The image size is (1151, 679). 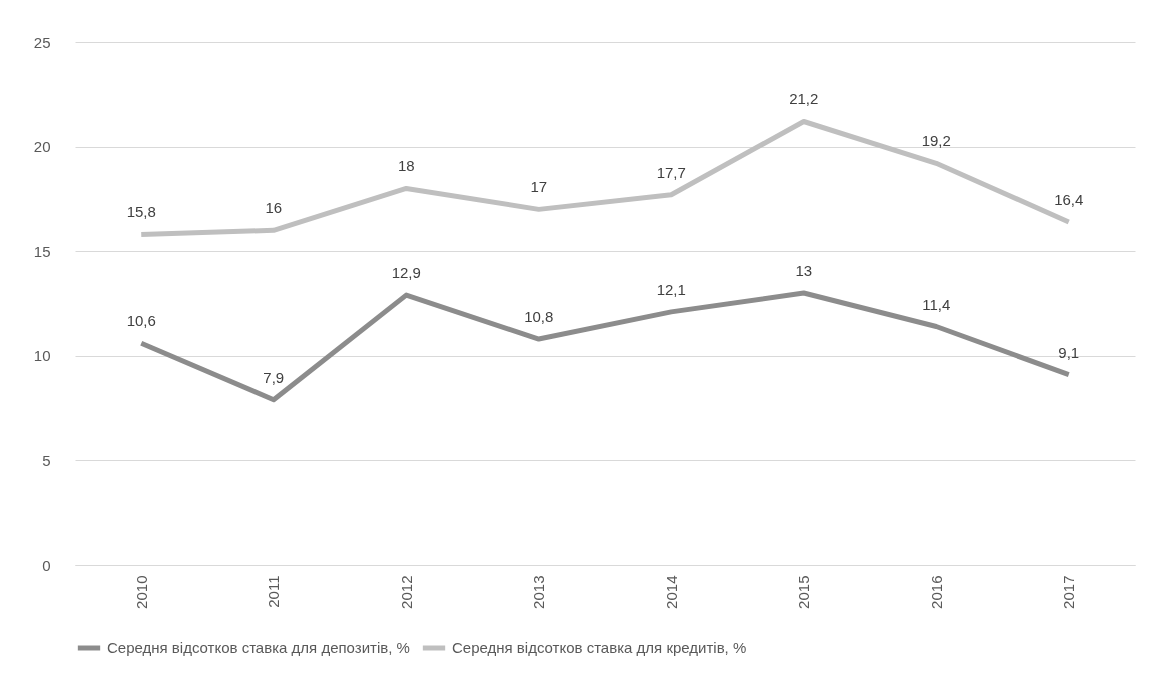 I want to click on data-label: 16, so click(x=274, y=208).